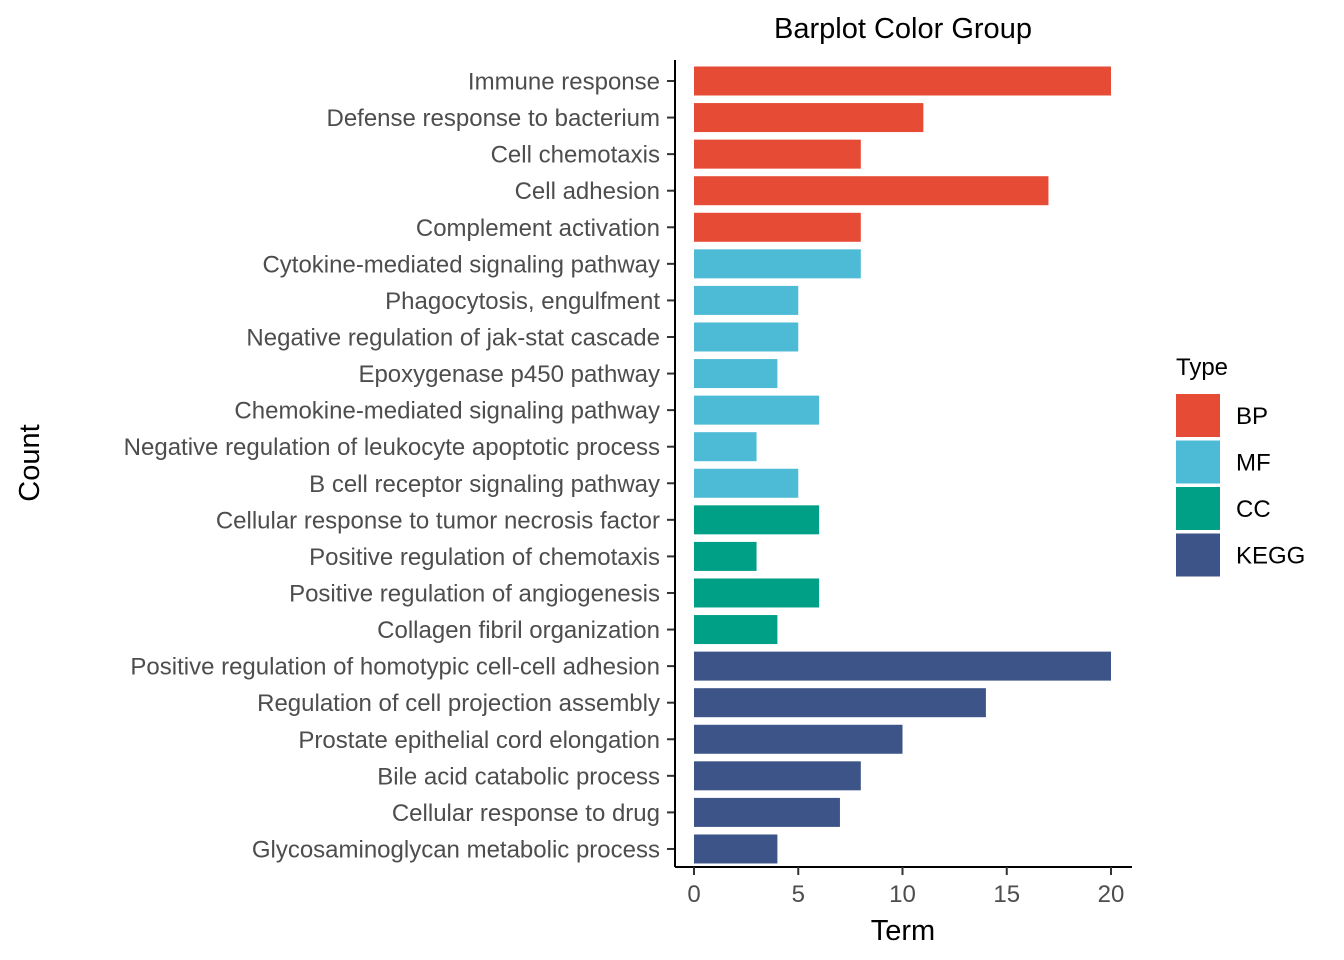 This screenshot has height=960, width=1344. What do you see at coordinates (453, 337) in the screenshot?
I see `category-label: Negative regulation of jak-stat cascade` at bounding box center [453, 337].